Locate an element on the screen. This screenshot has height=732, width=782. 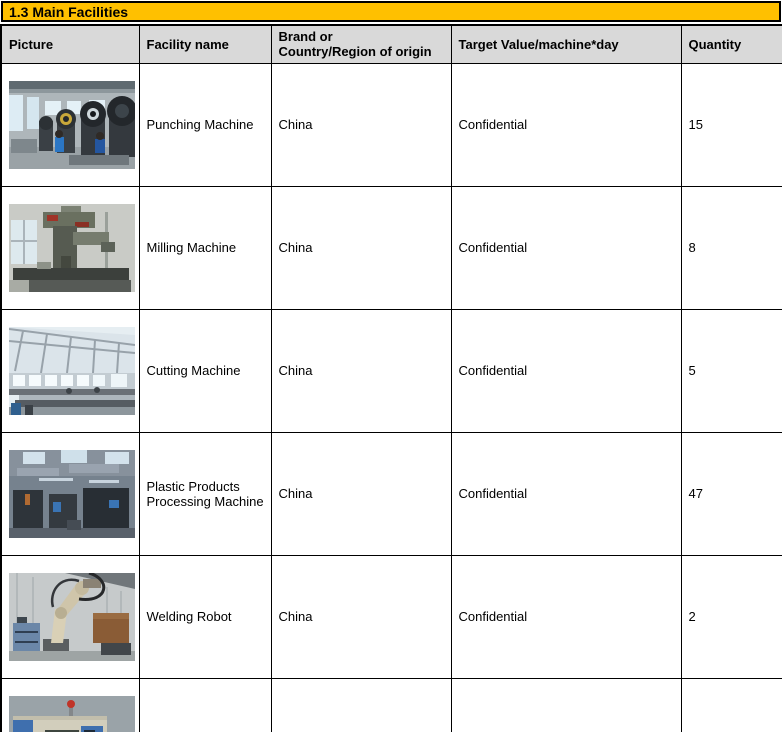
punching-machine-factory-photo is located at coordinates (72, 124).